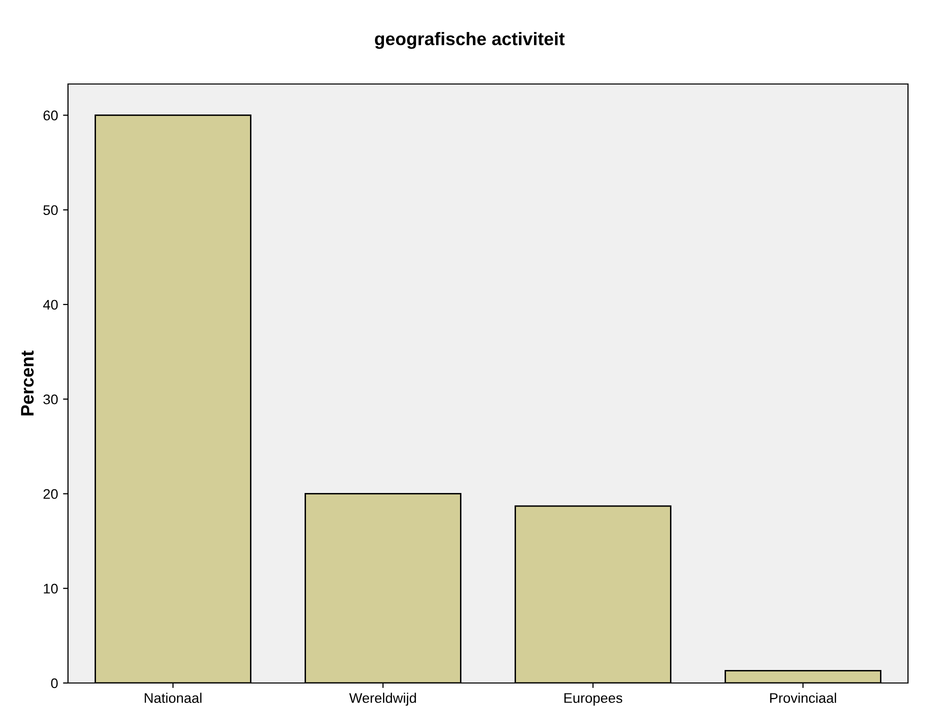 This screenshot has width=939, height=717. Describe the element at coordinates (51, 589) in the screenshot. I see `y-tick-label: 10` at that location.